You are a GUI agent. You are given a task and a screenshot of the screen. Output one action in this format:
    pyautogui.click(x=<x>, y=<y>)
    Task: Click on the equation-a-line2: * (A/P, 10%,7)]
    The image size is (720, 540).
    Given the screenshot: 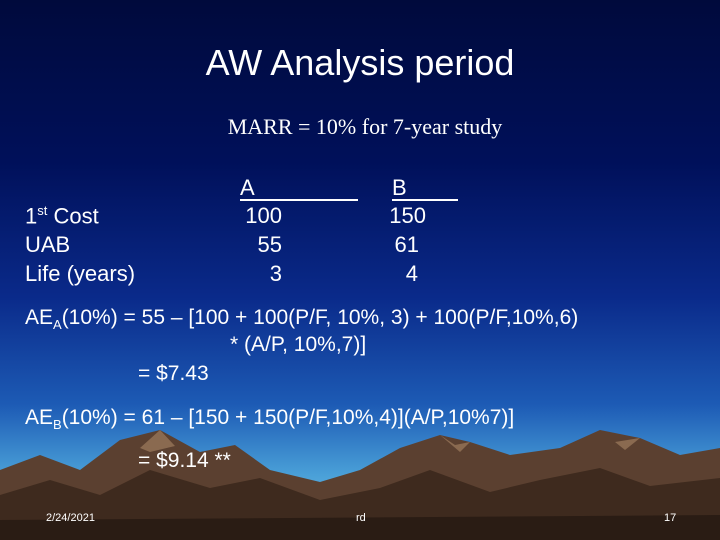 What is the action you would take?
    pyautogui.click(x=298, y=344)
    